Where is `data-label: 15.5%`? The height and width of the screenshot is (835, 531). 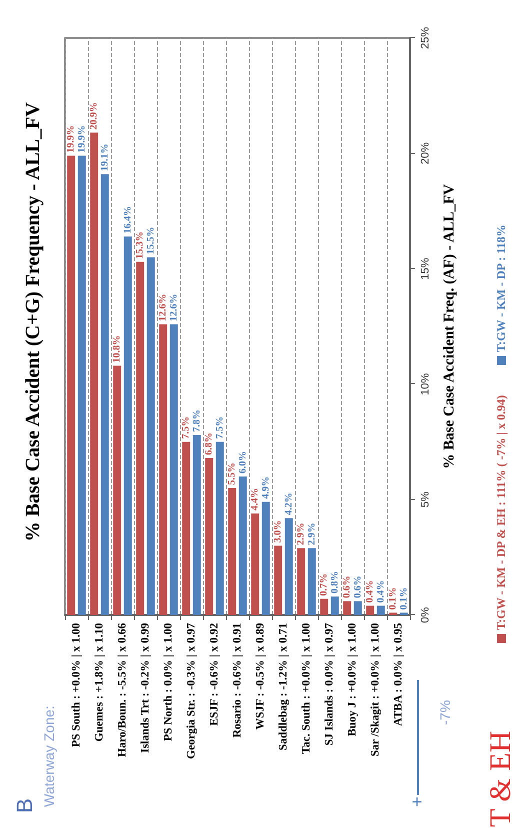
data-label: 15.5% is located at coordinates (150, 240).